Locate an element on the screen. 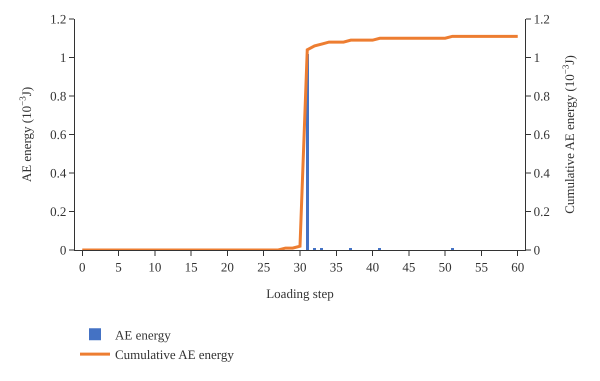 This screenshot has width=600, height=381. legend-label: AE energy is located at coordinates (143, 334).